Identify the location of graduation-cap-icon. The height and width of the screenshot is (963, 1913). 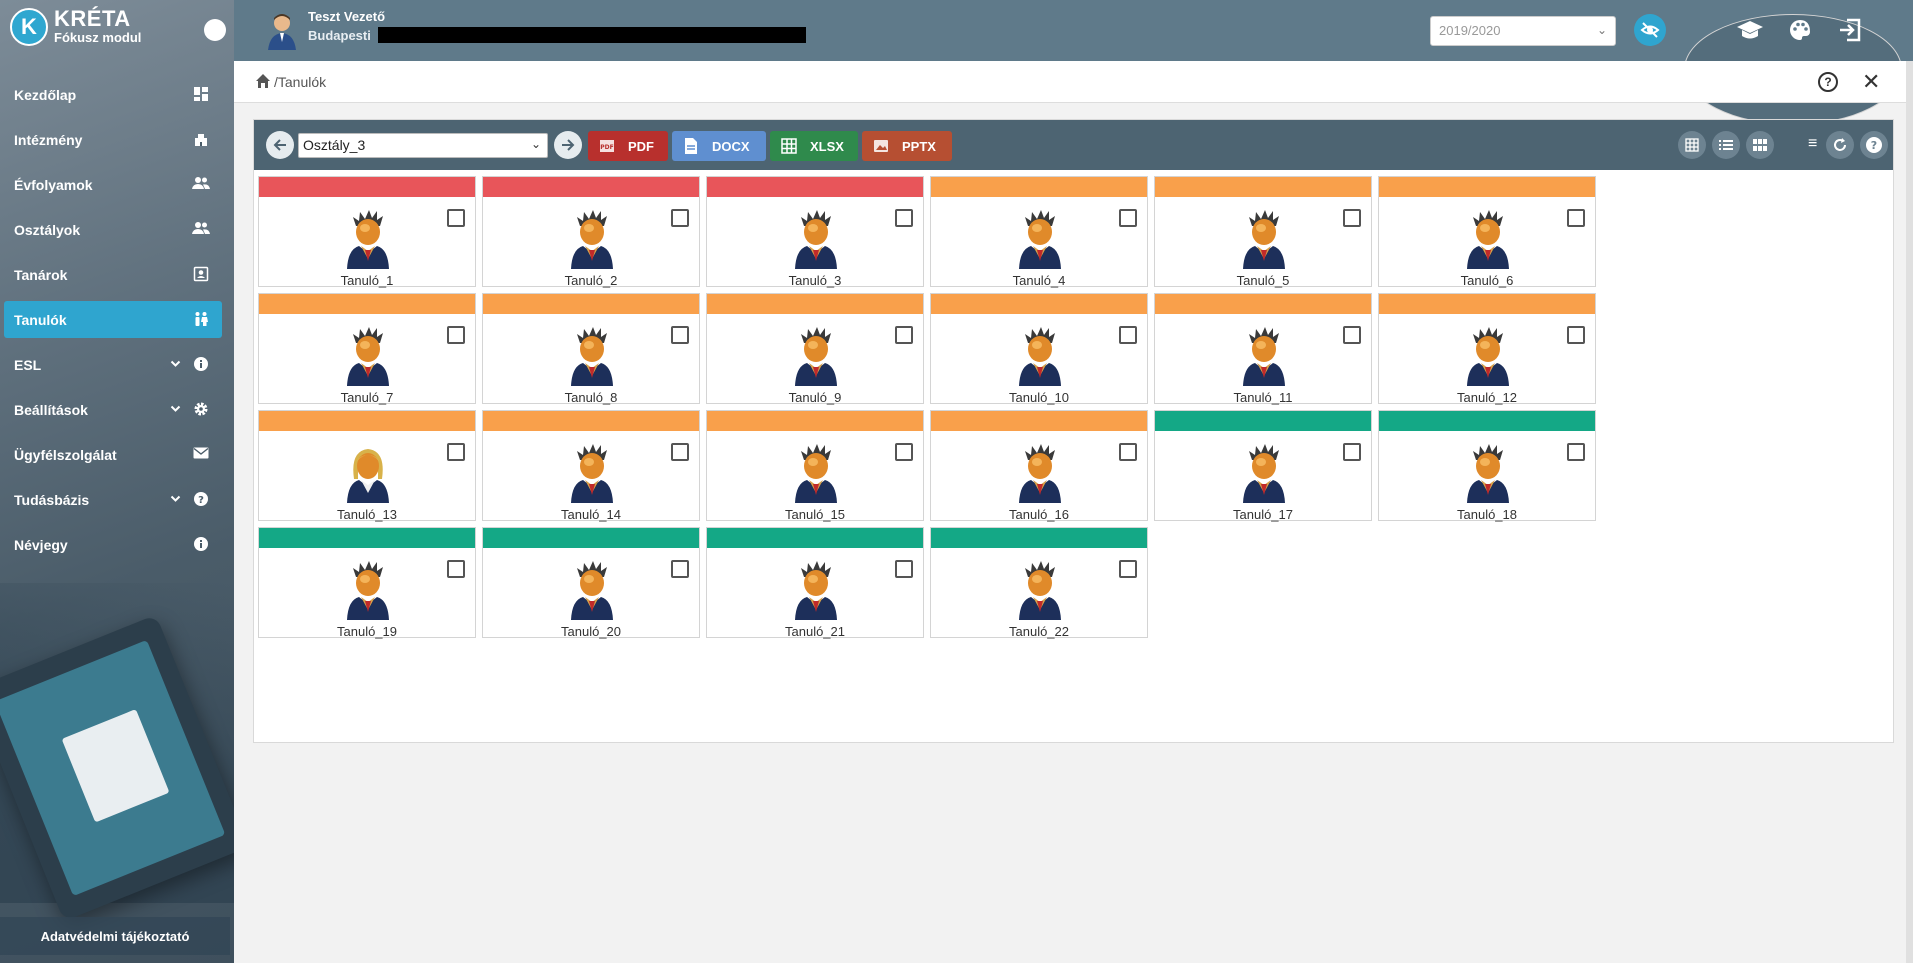
(1750, 30).